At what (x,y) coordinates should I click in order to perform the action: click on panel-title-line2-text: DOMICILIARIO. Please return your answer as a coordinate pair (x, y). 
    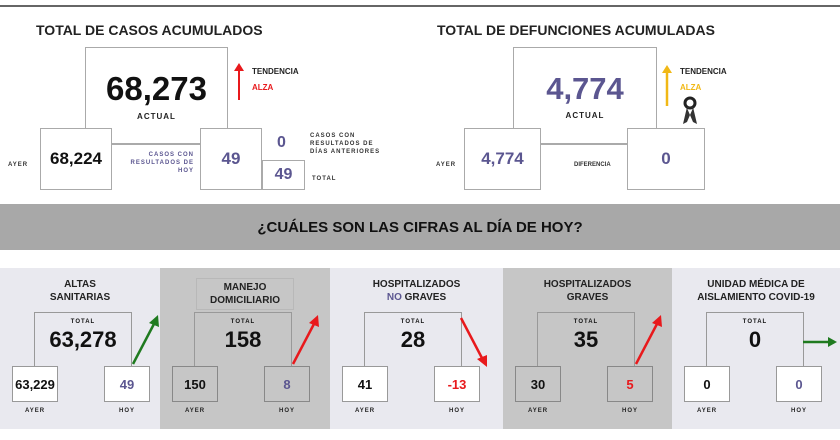
    Looking at the image, I should click on (245, 300).